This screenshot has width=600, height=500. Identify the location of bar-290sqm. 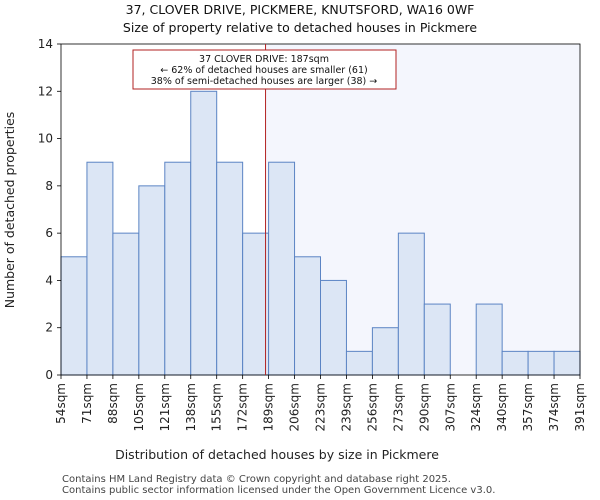
(437, 339).